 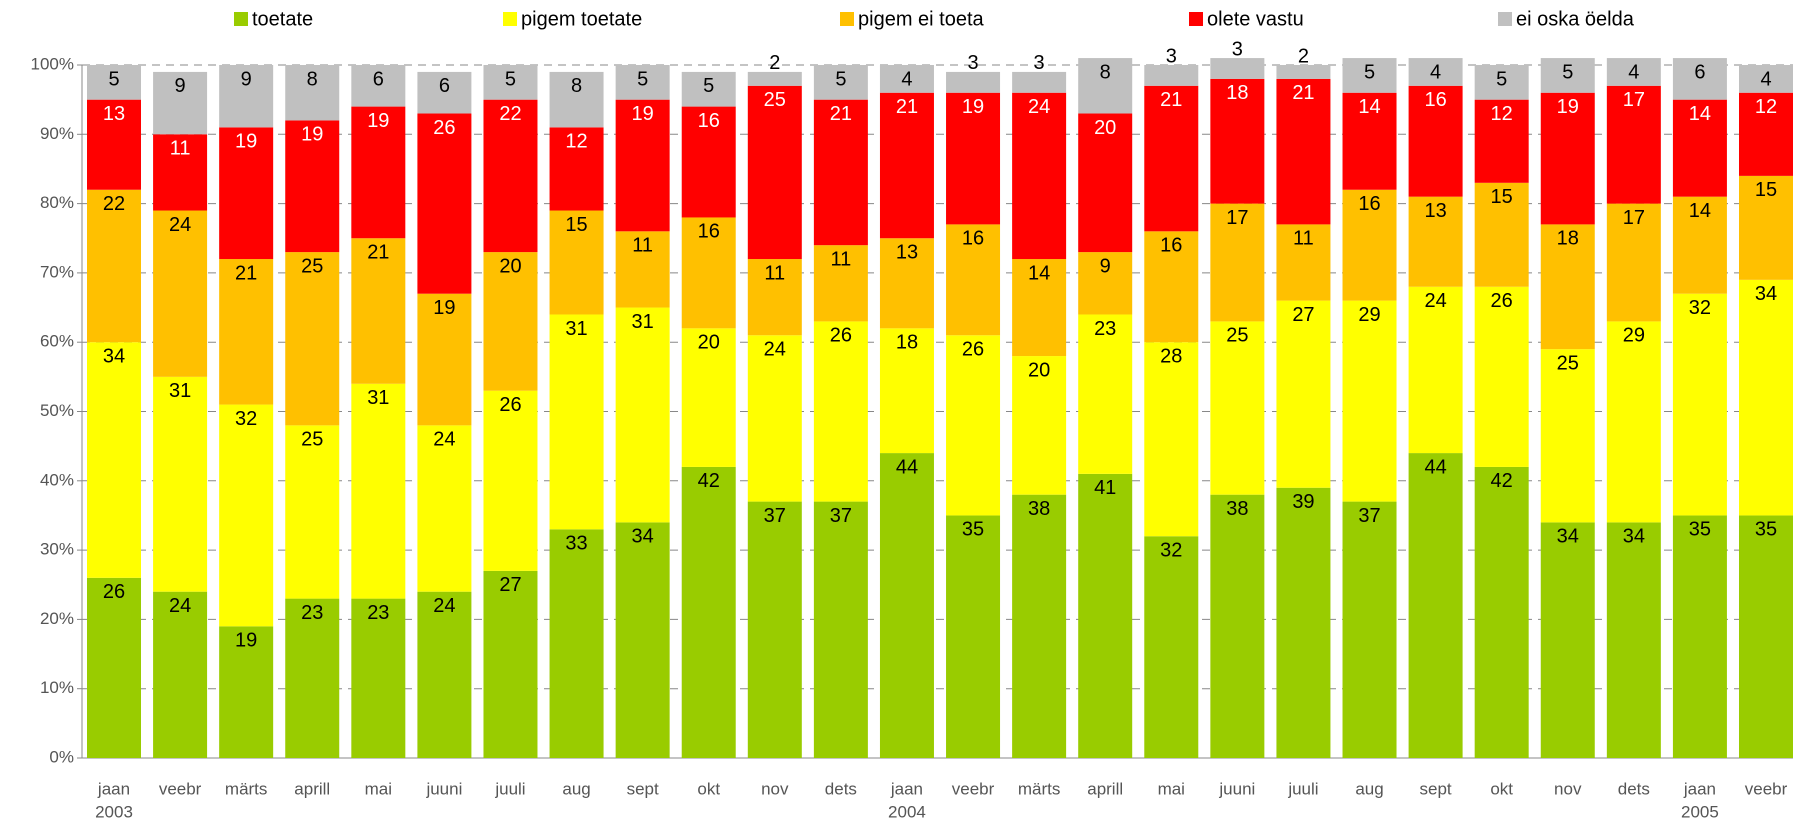 What do you see at coordinates (1502, 481) in the screenshot?
I see `data-label: 42` at bounding box center [1502, 481].